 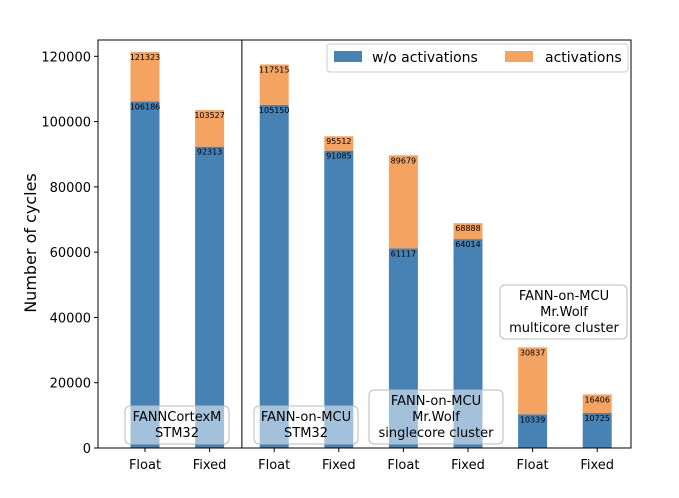 What do you see at coordinates (338, 156) in the screenshot?
I see `bar-value-label-base: 91085` at bounding box center [338, 156].